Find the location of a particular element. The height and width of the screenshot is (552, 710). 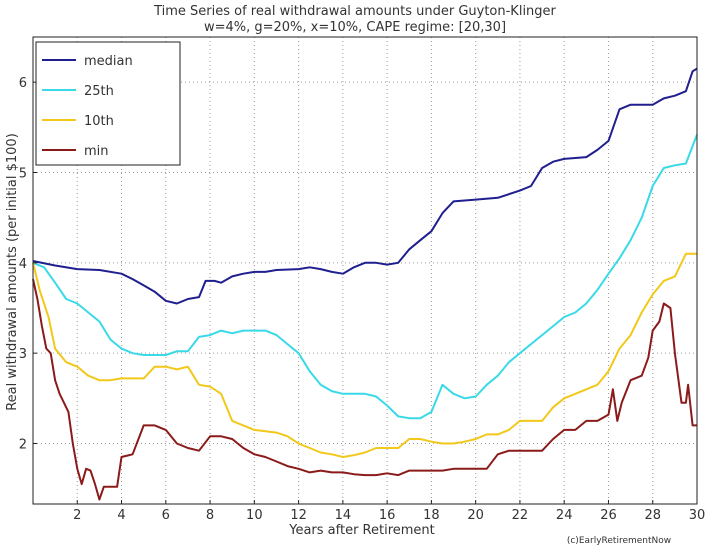

x-tick-label: 18 is located at coordinates (431, 515).